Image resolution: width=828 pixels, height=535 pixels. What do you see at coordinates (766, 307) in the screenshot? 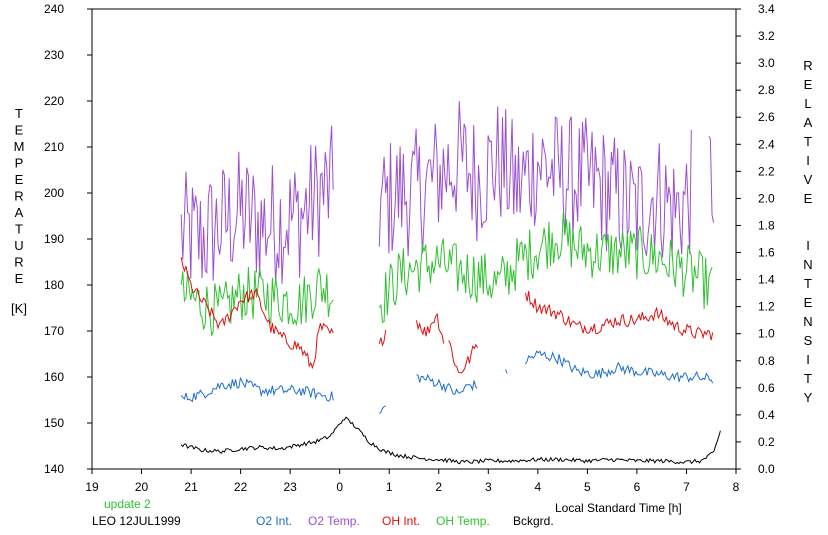
I see `y-right-tick-label: 1.2` at bounding box center [766, 307].